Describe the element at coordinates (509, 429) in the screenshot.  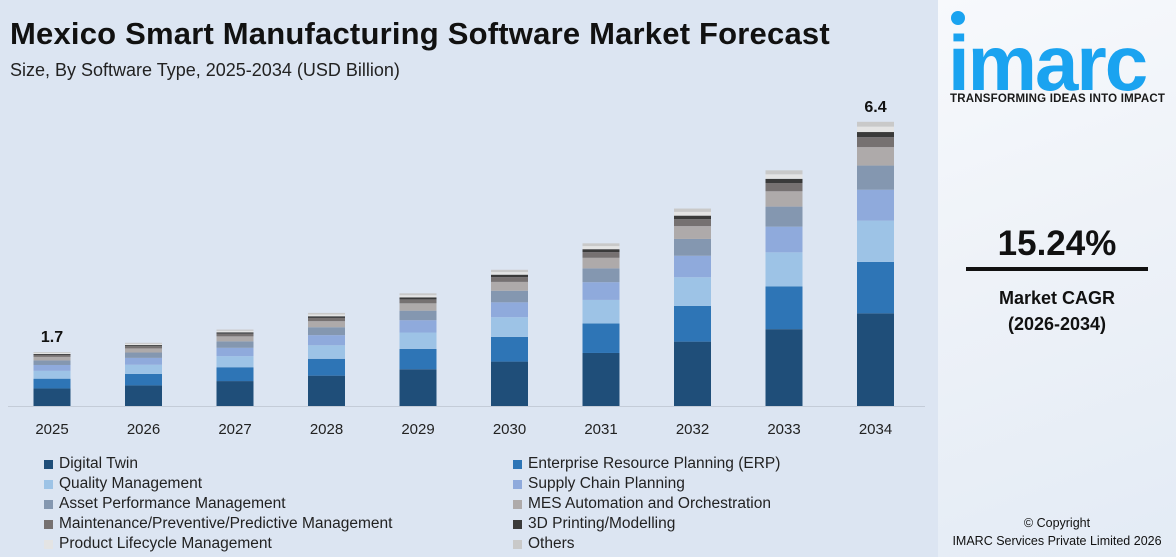
I see `x-tick-label: 2030` at that location.